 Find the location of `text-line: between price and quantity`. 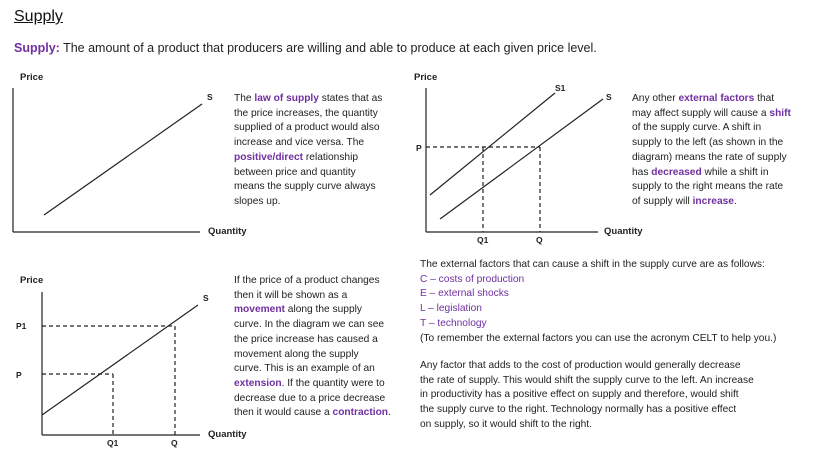

text-line: between price and quantity is located at coordinates (295, 172).